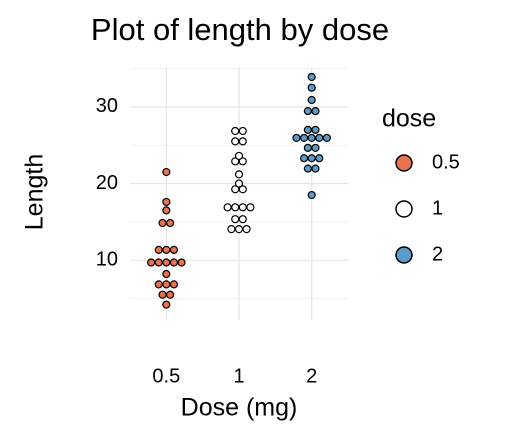 Image resolution: width=518 pixels, height=441 pixels. I want to click on y-tick-label: 10, so click(107, 259).